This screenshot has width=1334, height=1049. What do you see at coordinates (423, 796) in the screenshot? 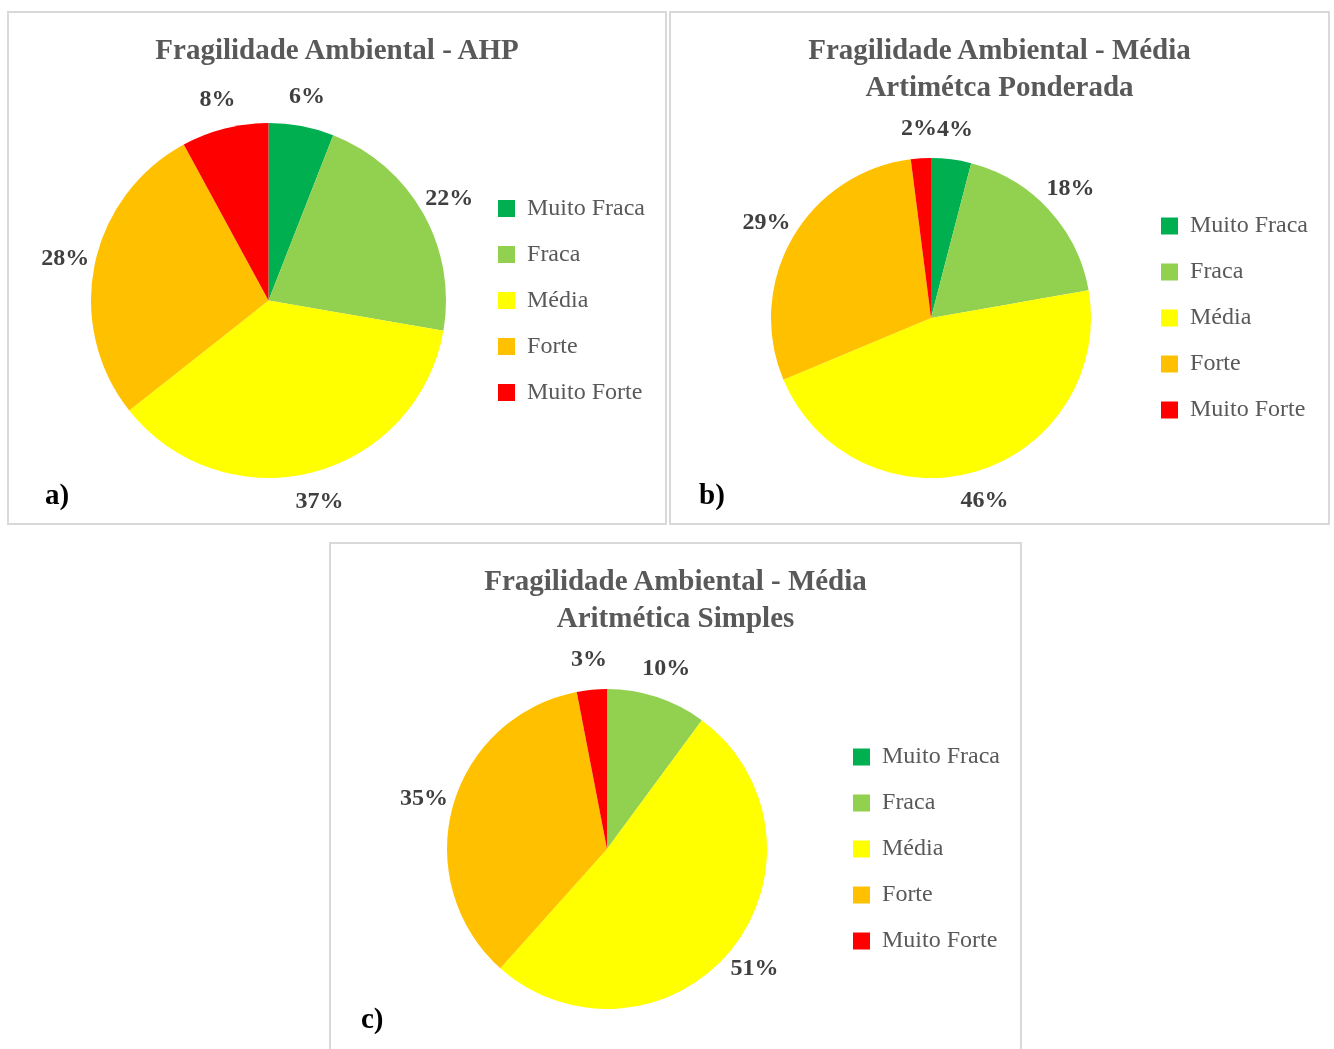
I see `data-label: 35%` at bounding box center [423, 796].